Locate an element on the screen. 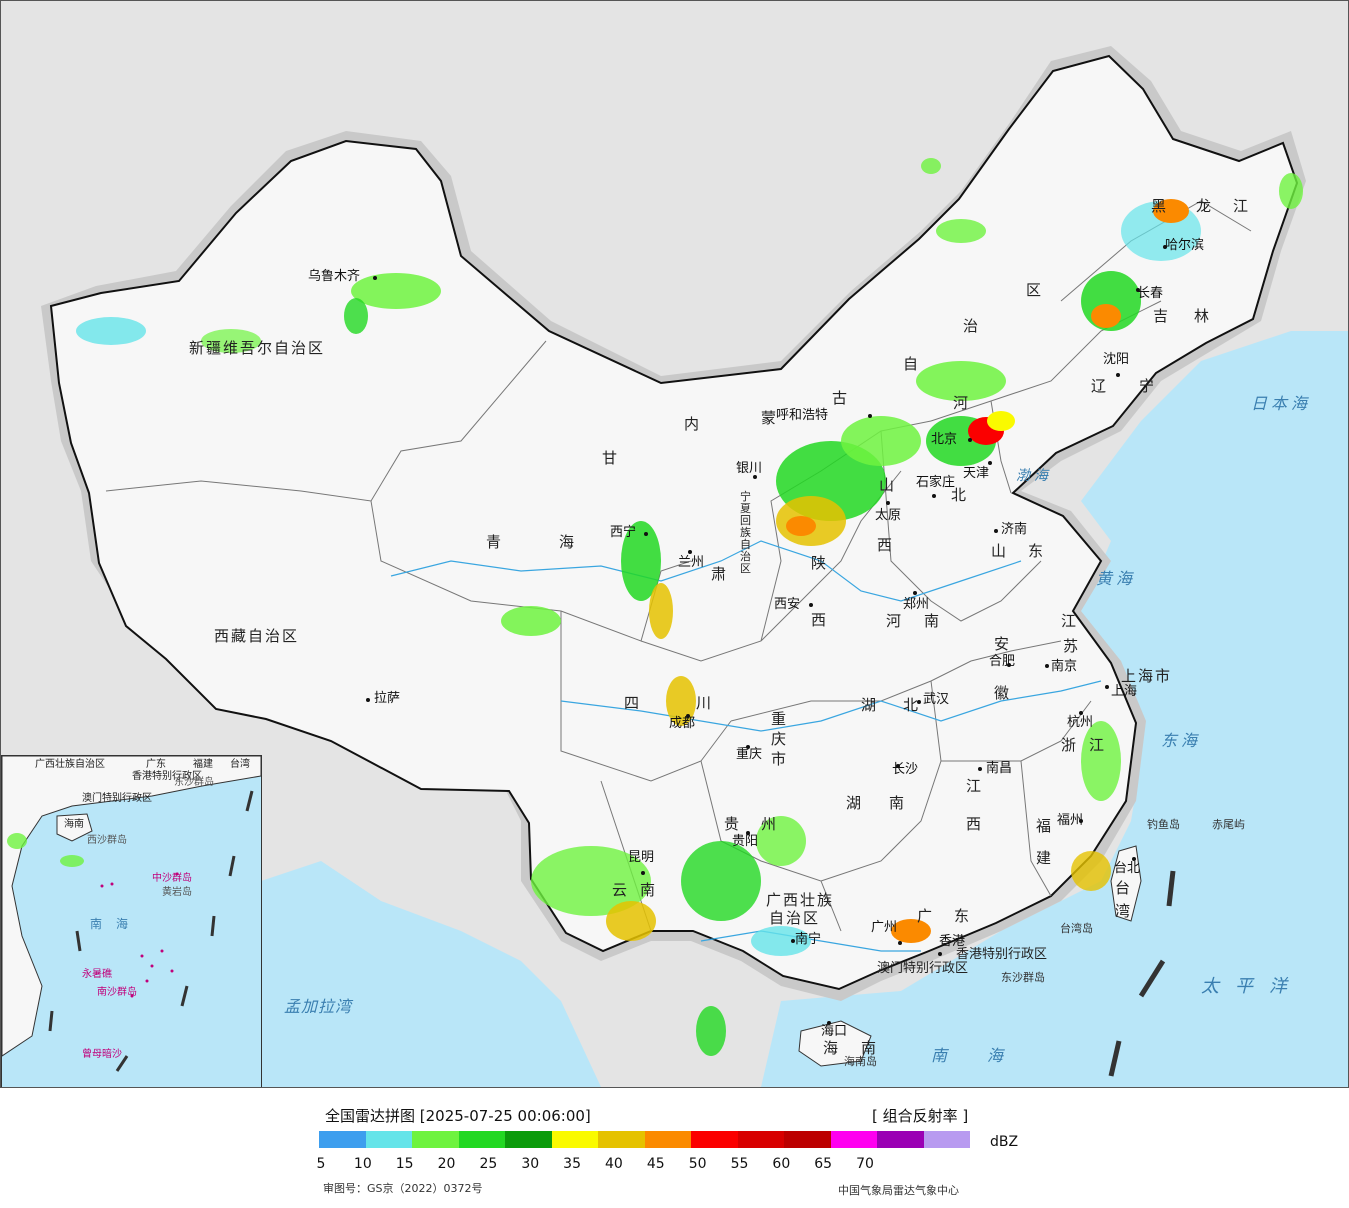 The width and height of the screenshot is (1349, 1208). city-dot-lhasa is located at coordinates (368, 700).